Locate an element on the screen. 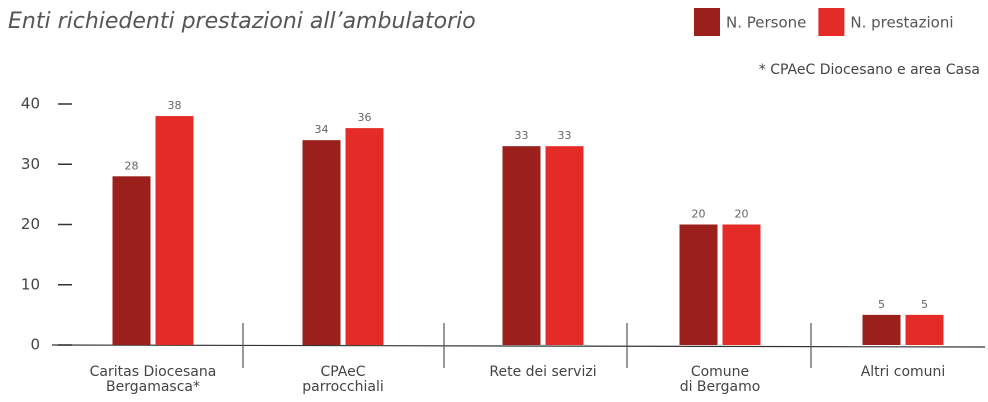  x-tick-label: Altri comuni is located at coordinates (903, 372).